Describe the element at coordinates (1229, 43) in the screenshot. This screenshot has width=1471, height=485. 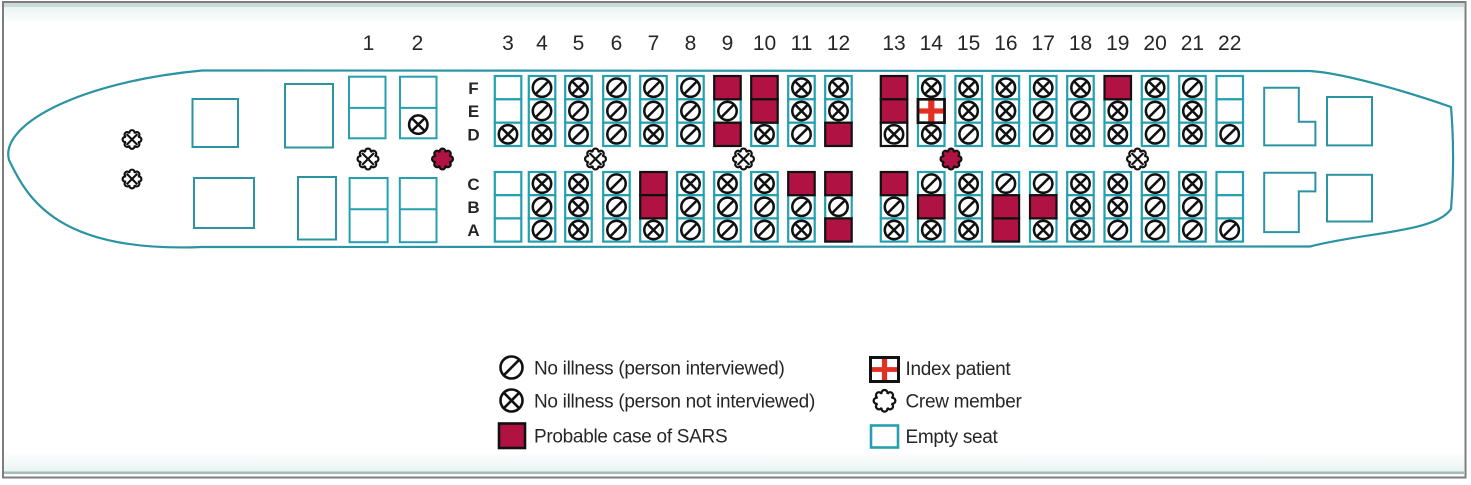
I see `svg-text: 22` at that location.